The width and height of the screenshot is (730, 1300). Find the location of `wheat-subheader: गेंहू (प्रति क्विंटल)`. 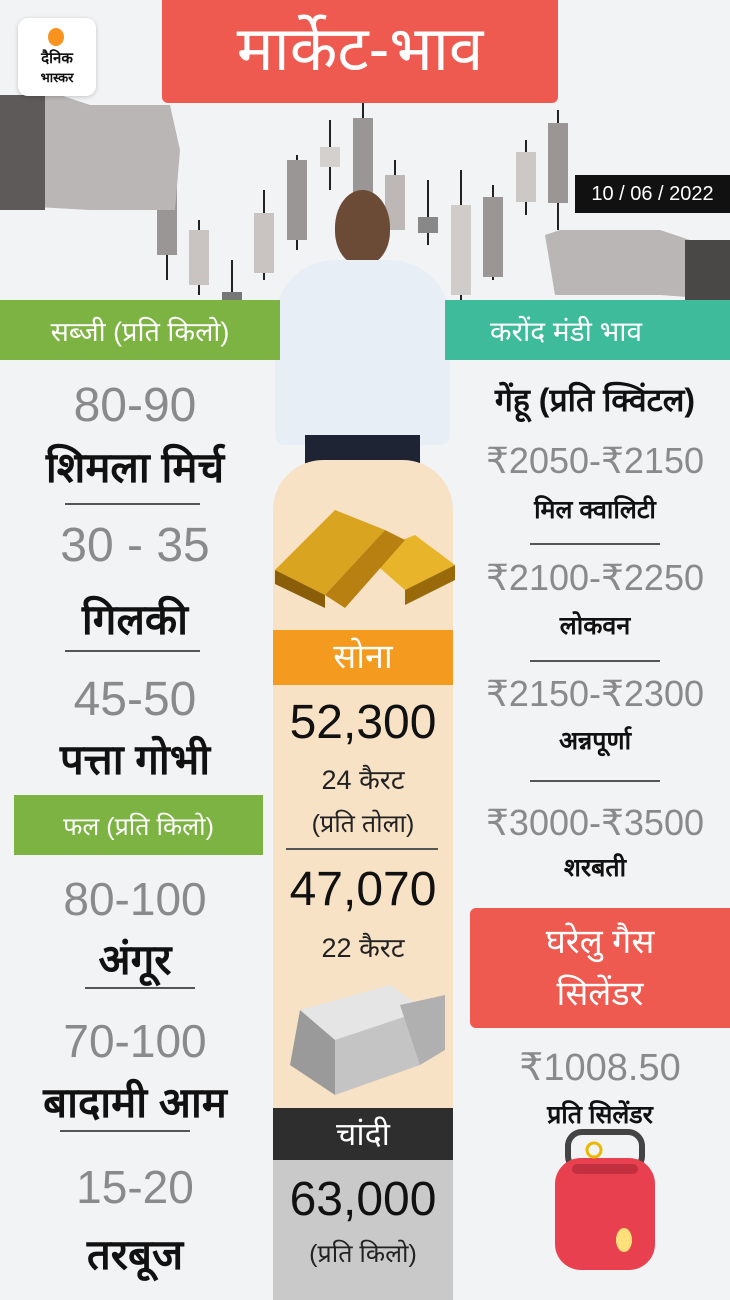

wheat-subheader: गेंहू (प्रति क्विंटल) is located at coordinates (595, 400).